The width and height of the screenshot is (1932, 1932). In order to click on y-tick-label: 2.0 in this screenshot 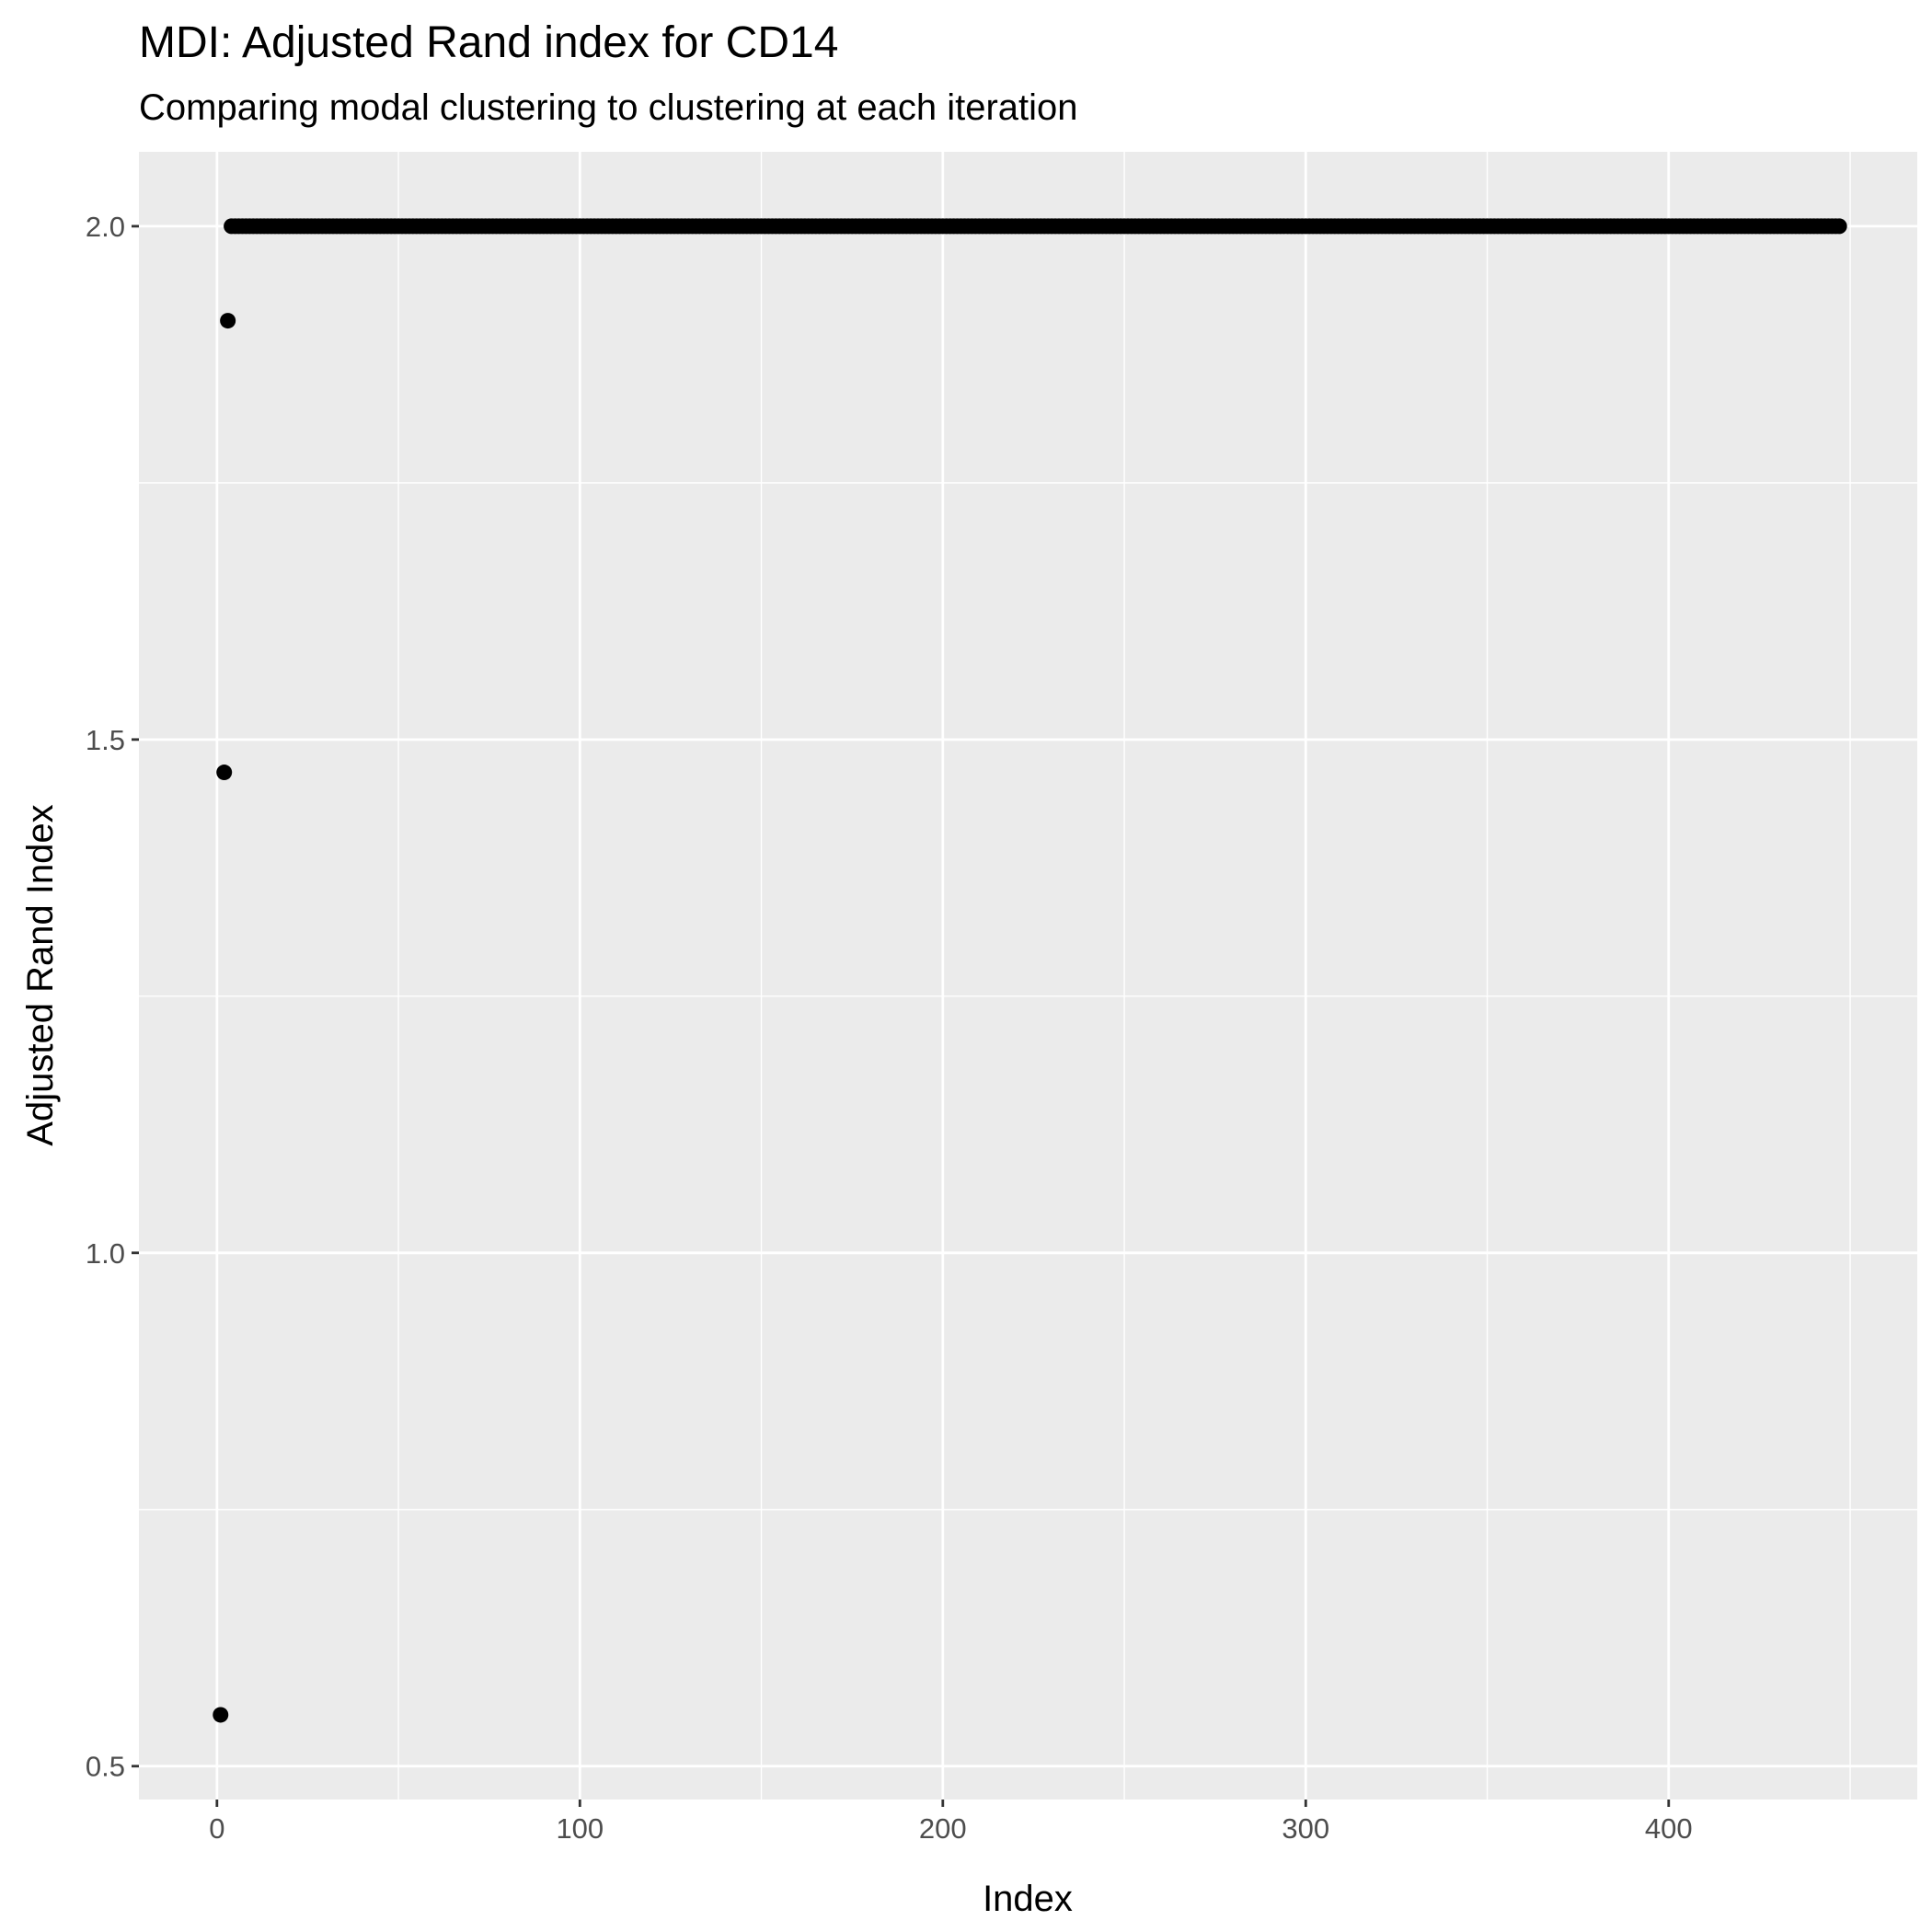, I will do `click(105, 227)`.